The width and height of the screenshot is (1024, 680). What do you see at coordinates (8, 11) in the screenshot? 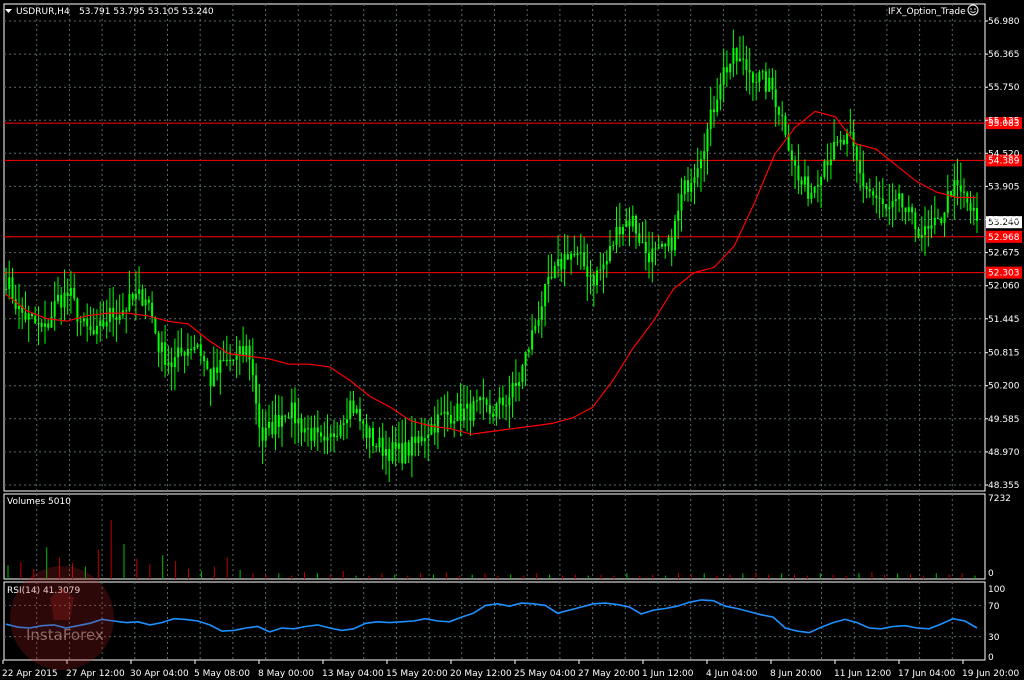
I see `collapse-icon` at bounding box center [8, 11].